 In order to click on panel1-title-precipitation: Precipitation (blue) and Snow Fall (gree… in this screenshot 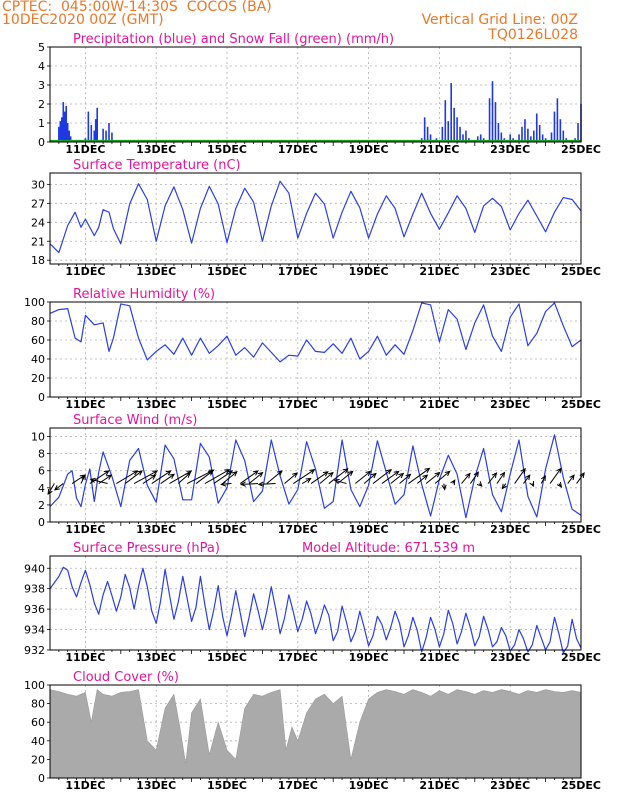, I will do `click(233, 39)`.